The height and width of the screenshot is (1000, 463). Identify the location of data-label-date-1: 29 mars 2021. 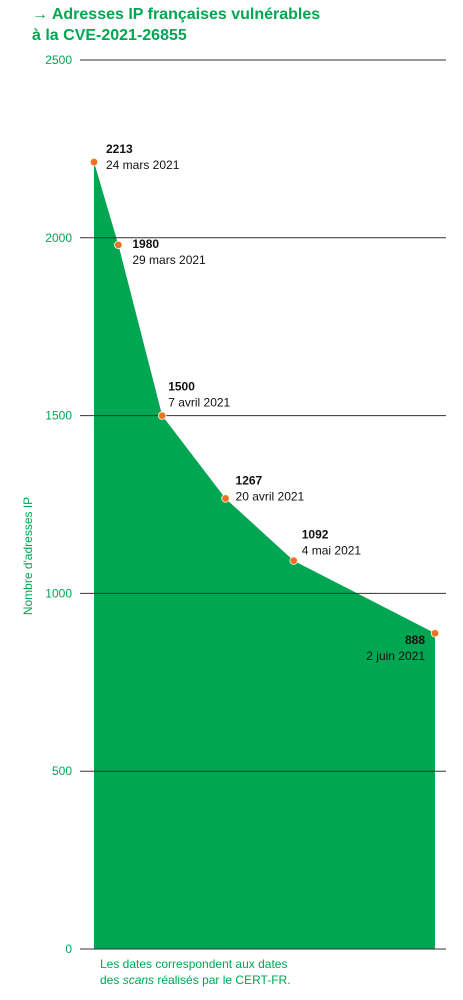
(169, 260).